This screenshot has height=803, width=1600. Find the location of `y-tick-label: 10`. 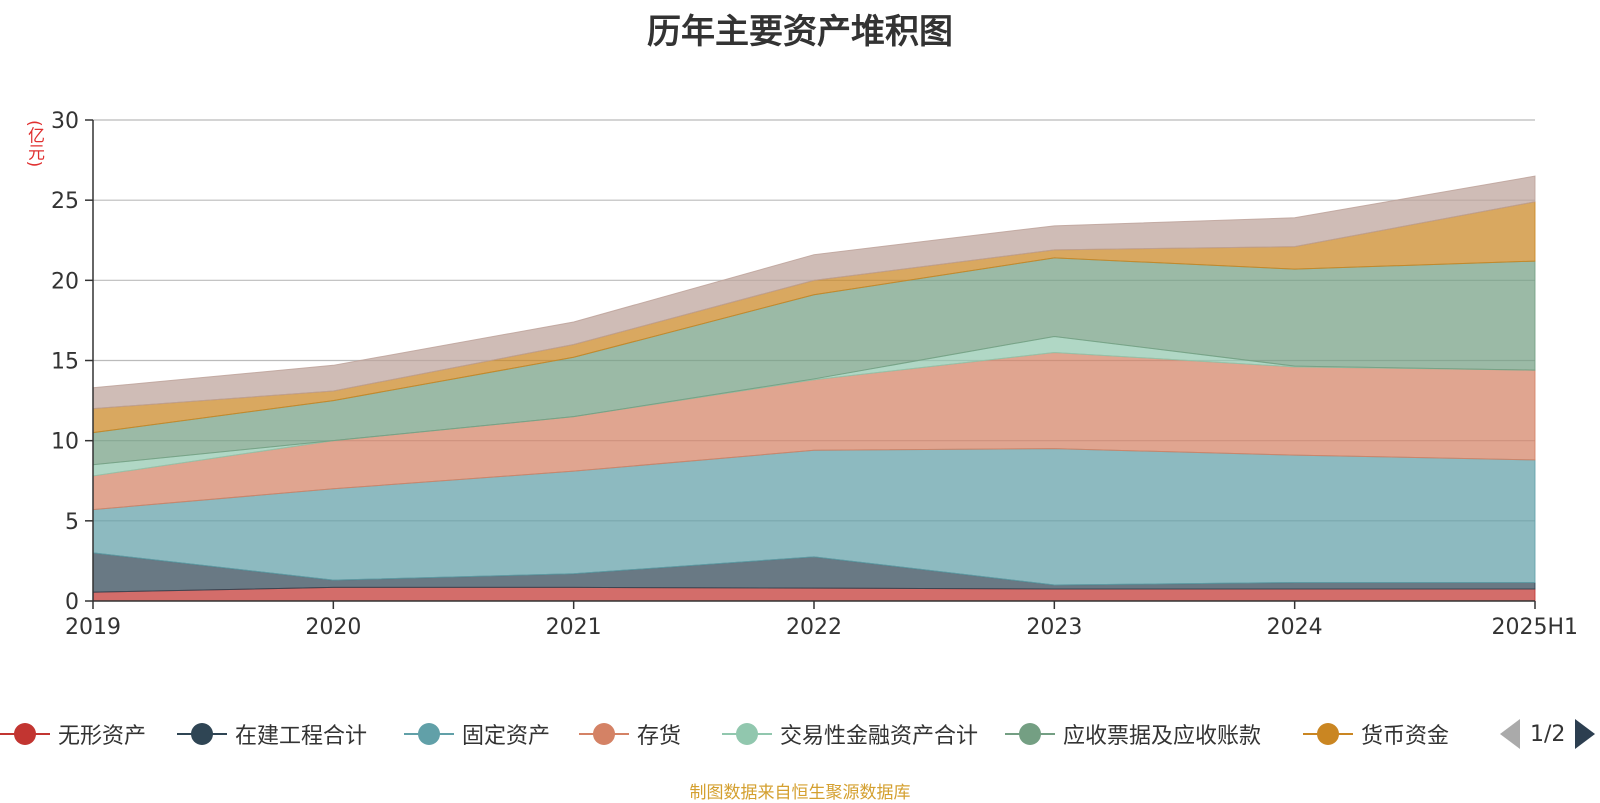

y-tick-label: 10 is located at coordinates (65, 442).